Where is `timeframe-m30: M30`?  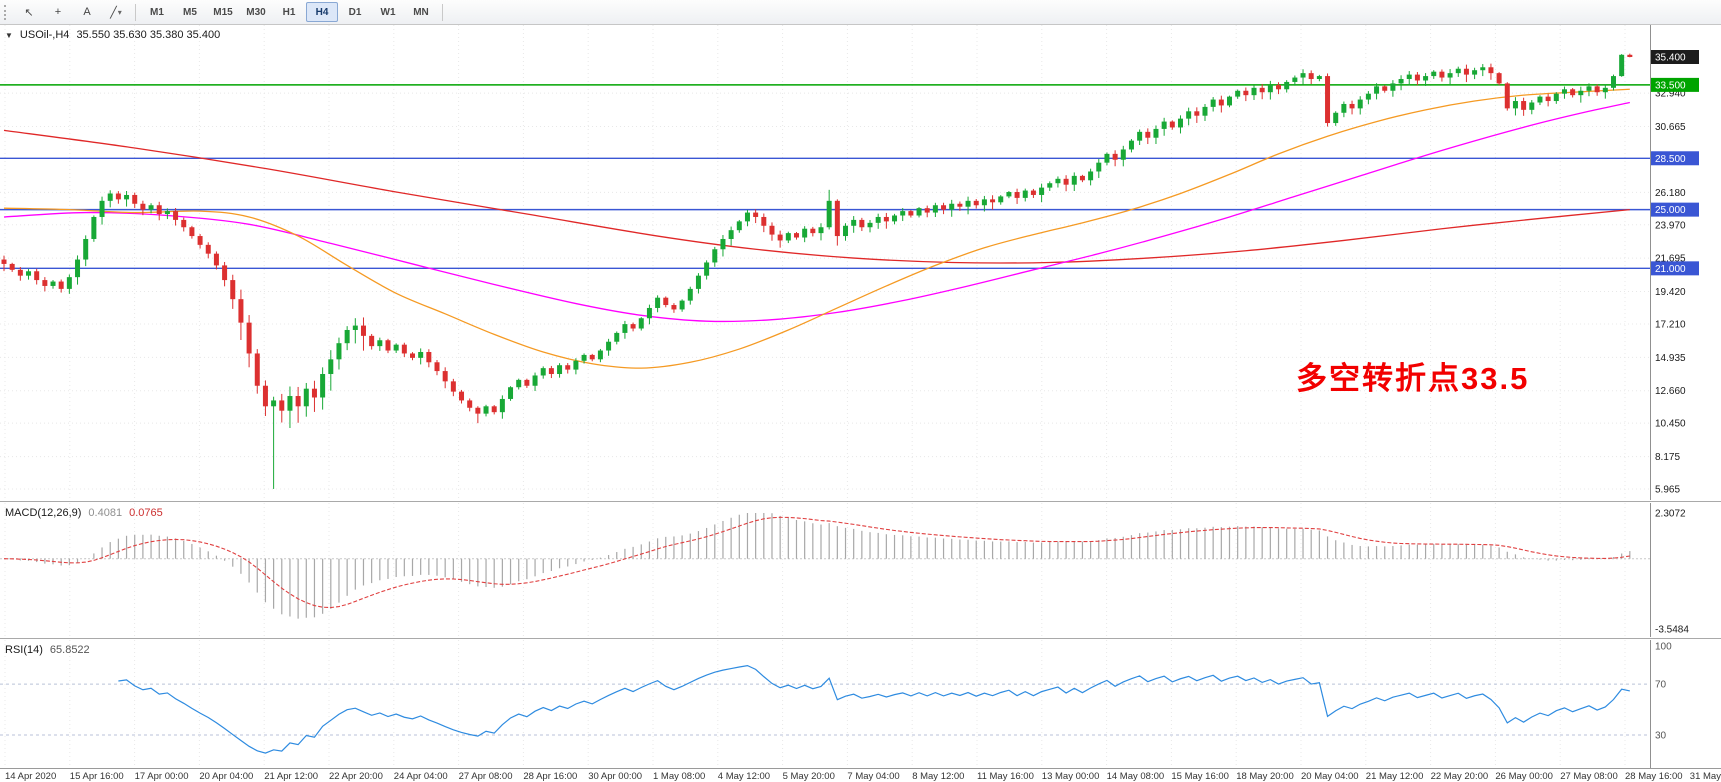
timeframe-m30: M30 is located at coordinates (256, 12).